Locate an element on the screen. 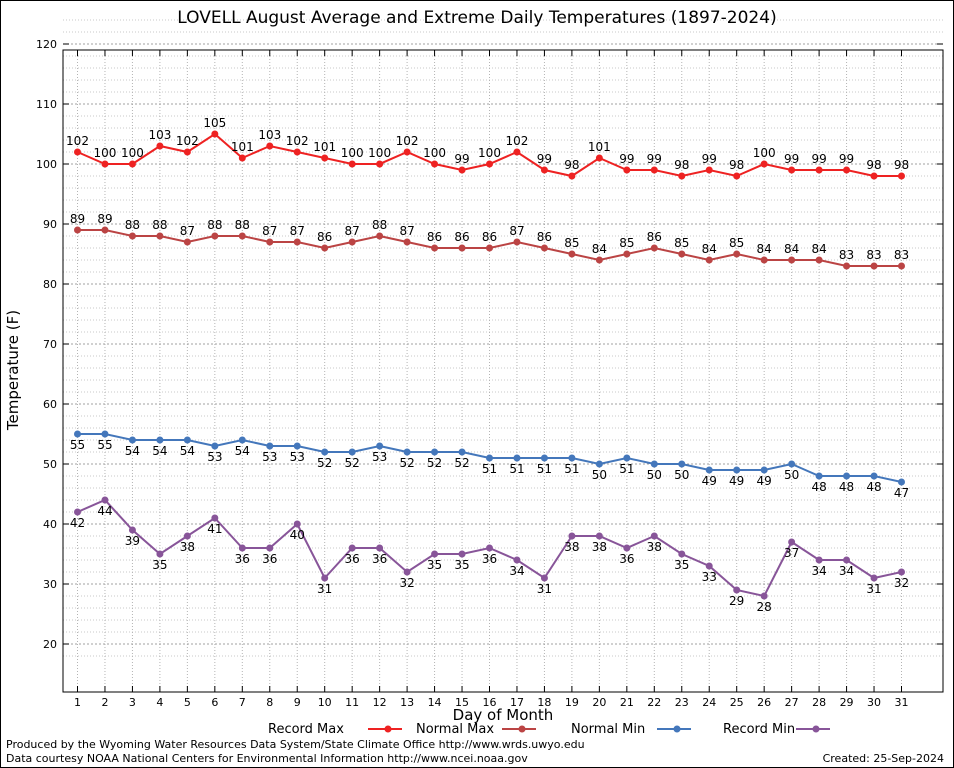 This screenshot has width=954, height=768. data-label: 84 is located at coordinates (791, 249).